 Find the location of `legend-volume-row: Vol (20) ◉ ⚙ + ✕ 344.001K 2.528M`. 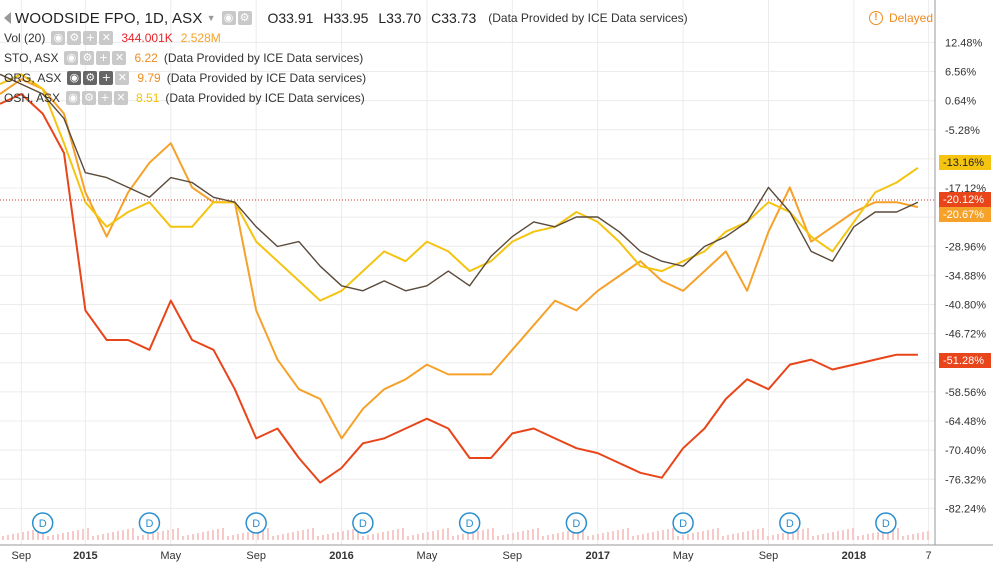

legend-volume-row: Vol (20) ◉ ⚙ + ✕ 344.001K 2.528M is located at coordinates (346, 38).